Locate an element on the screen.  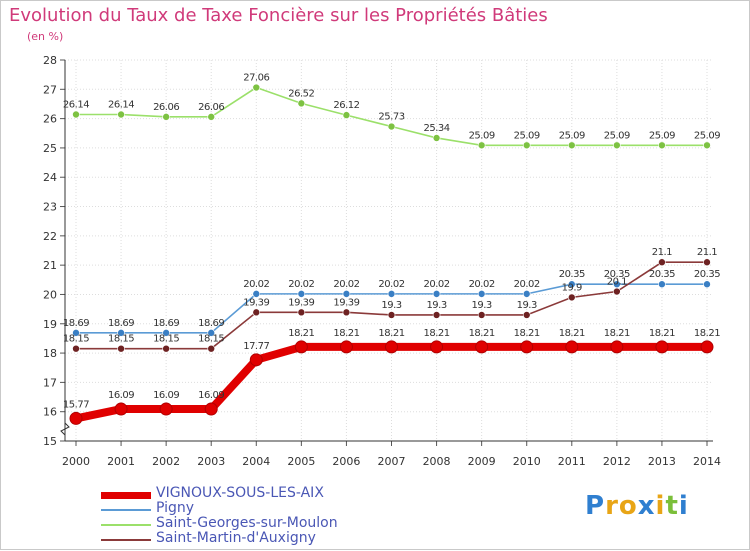
y-tick-label: 25 is located at coordinates (50, 148).